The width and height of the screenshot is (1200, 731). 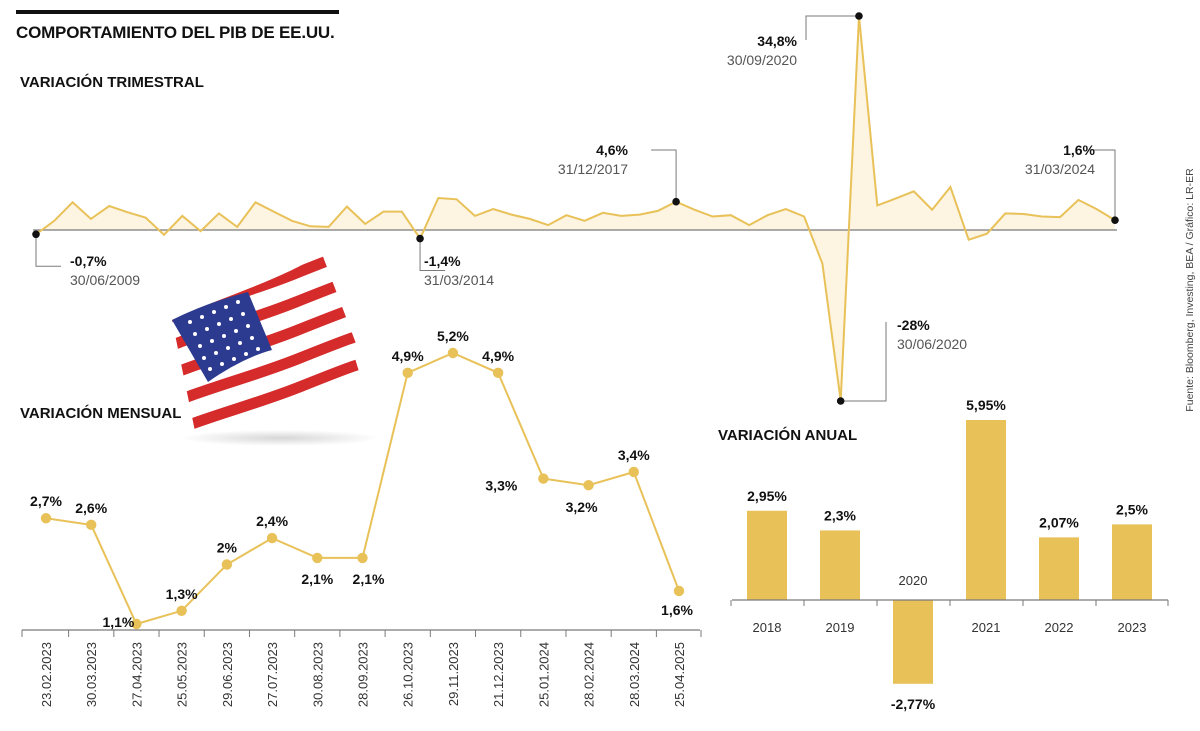 What do you see at coordinates (986, 627) in the screenshot?
I see `annual-year-label: 2021` at bounding box center [986, 627].